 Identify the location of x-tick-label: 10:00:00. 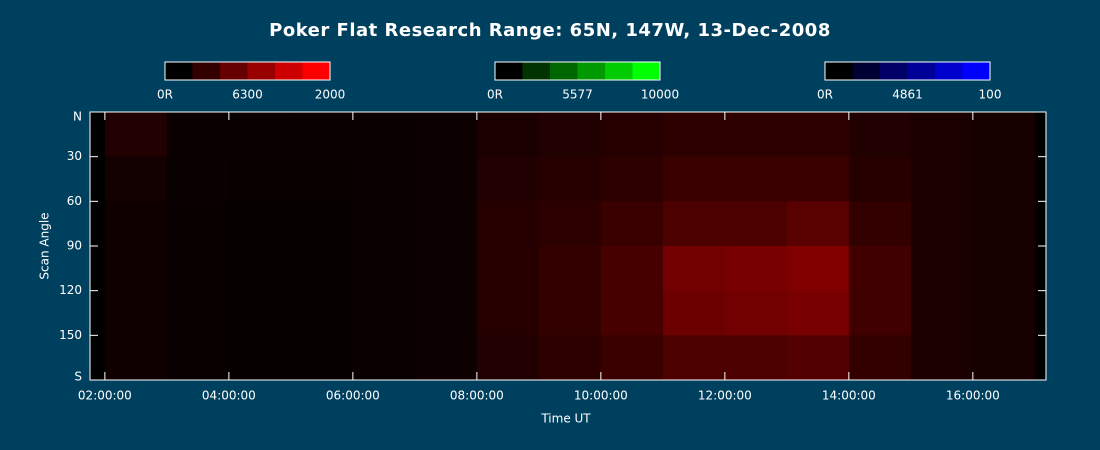
(601, 396).